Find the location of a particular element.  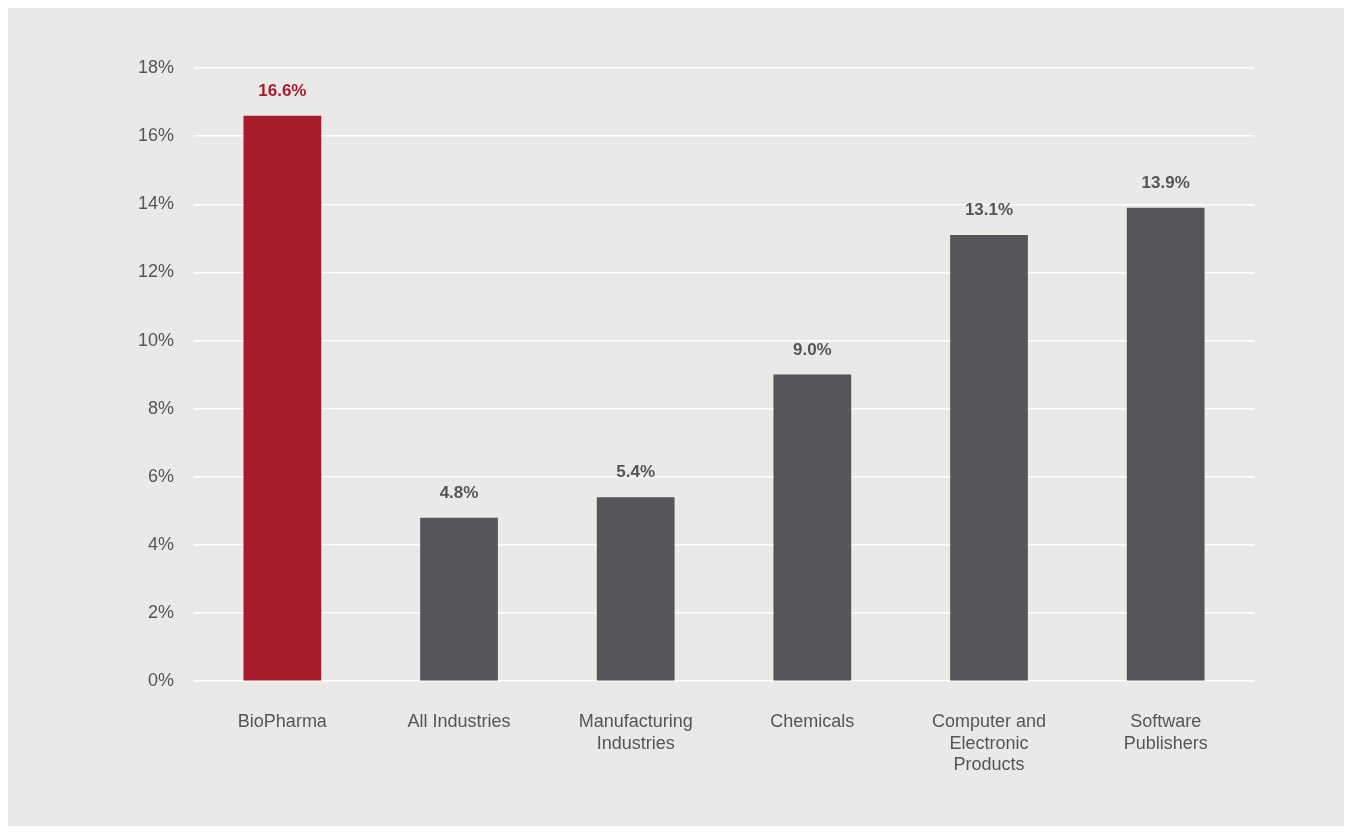

data-label: 16.6% is located at coordinates (282, 90).